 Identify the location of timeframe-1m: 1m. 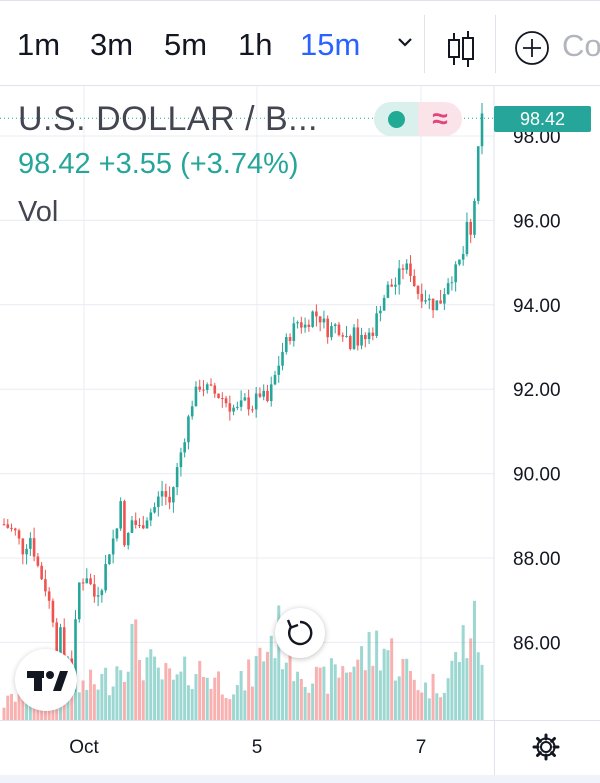
(39, 44).